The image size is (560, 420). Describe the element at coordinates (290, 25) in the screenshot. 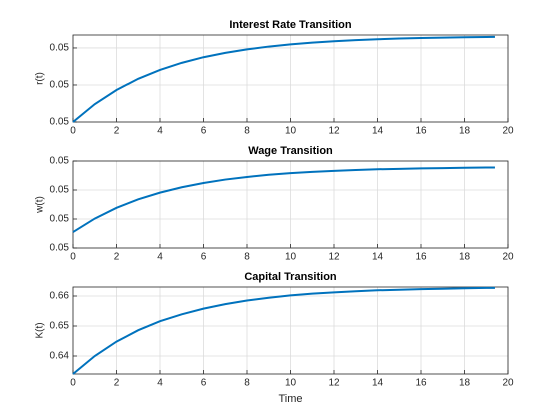

I see `subplot-title: Interest Rate Transition` at that location.